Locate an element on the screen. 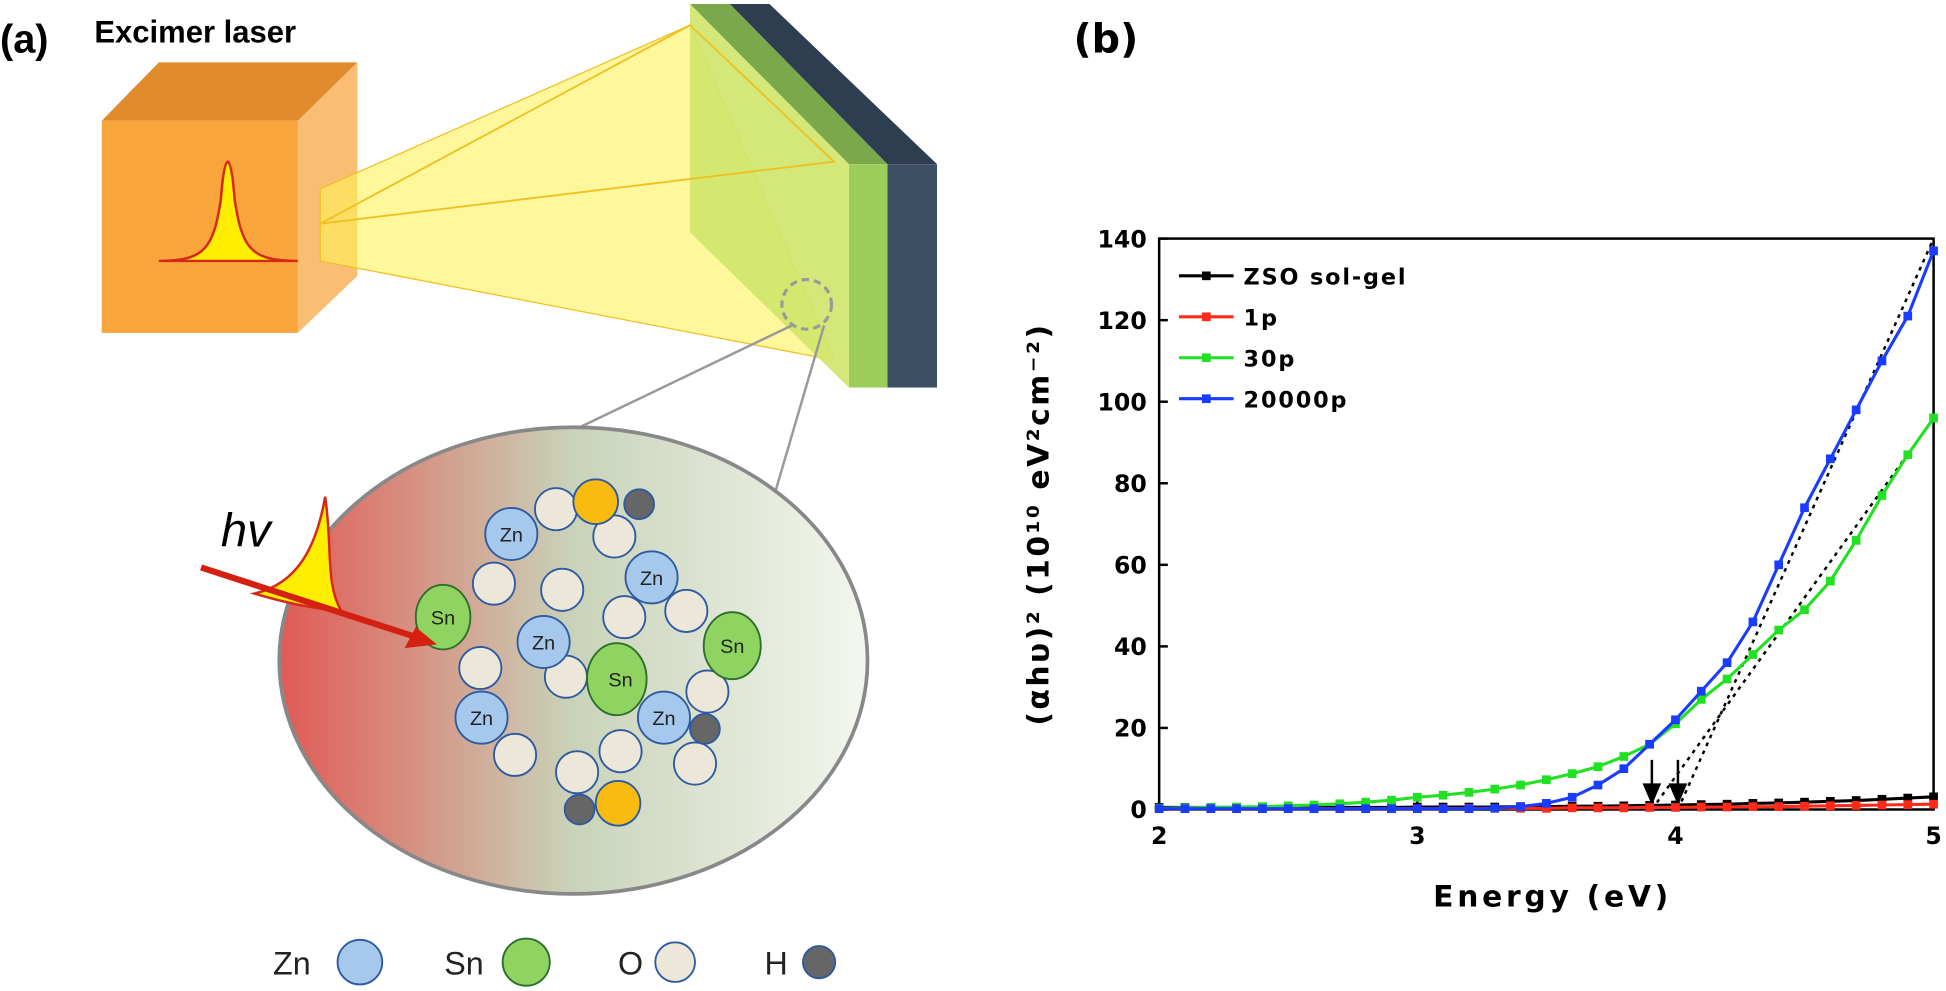  y-tick-label: 40 is located at coordinates (1130, 647).